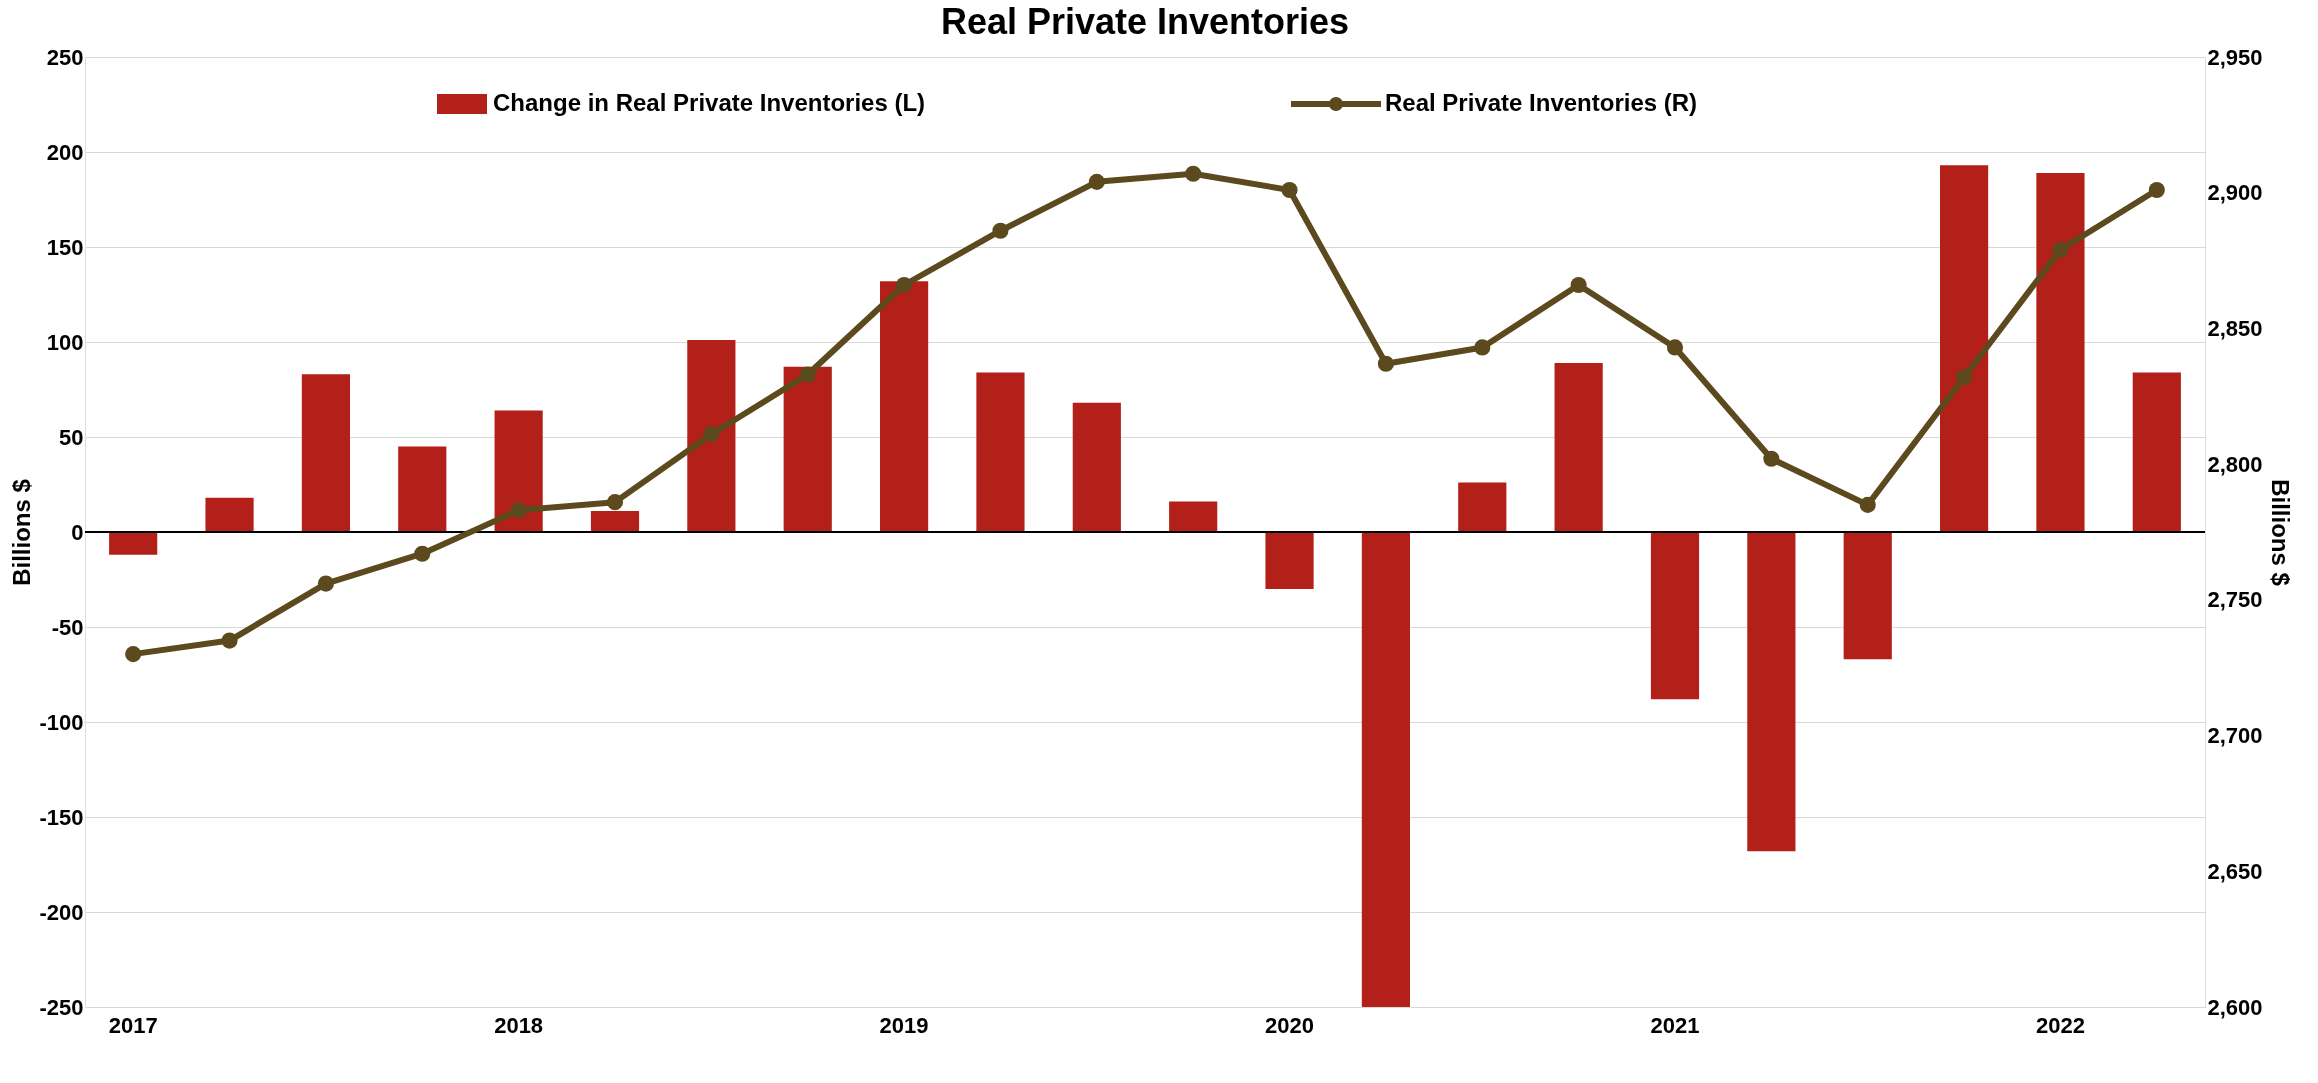 This screenshot has width=2318, height=1083. Describe the element at coordinates (65, 342) in the screenshot. I see `y-tick-label: 100` at that location.